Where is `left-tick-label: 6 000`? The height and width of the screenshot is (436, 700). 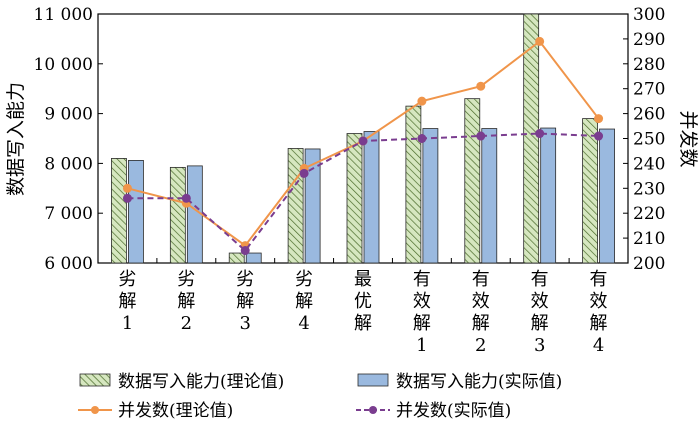 left-tick-label: 6 000 is located at coordinates (68, 264).